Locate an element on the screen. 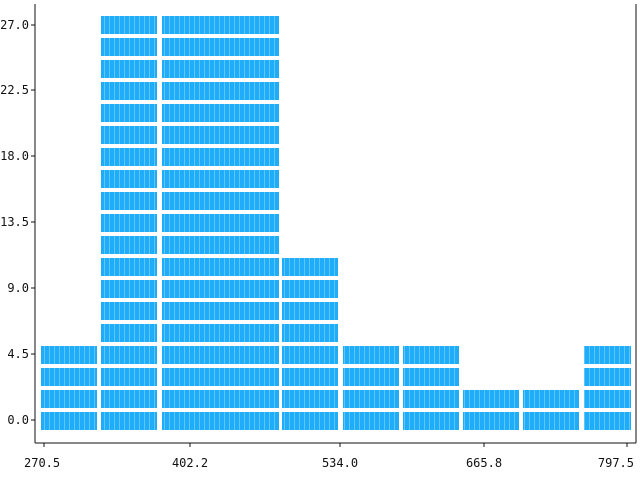  y-tick-label: 22.5 is located at coordinates (14, 90).